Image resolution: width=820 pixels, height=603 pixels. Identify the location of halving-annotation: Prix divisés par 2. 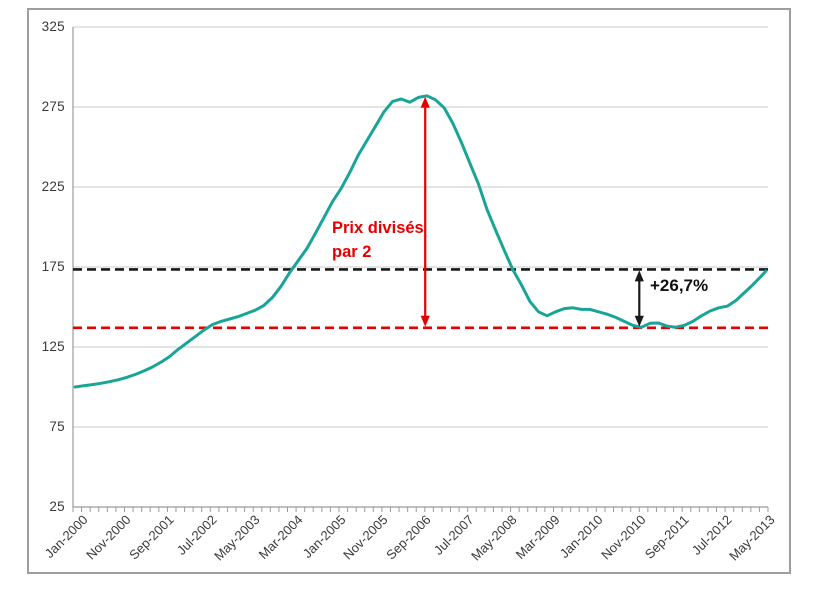
(378, 240).